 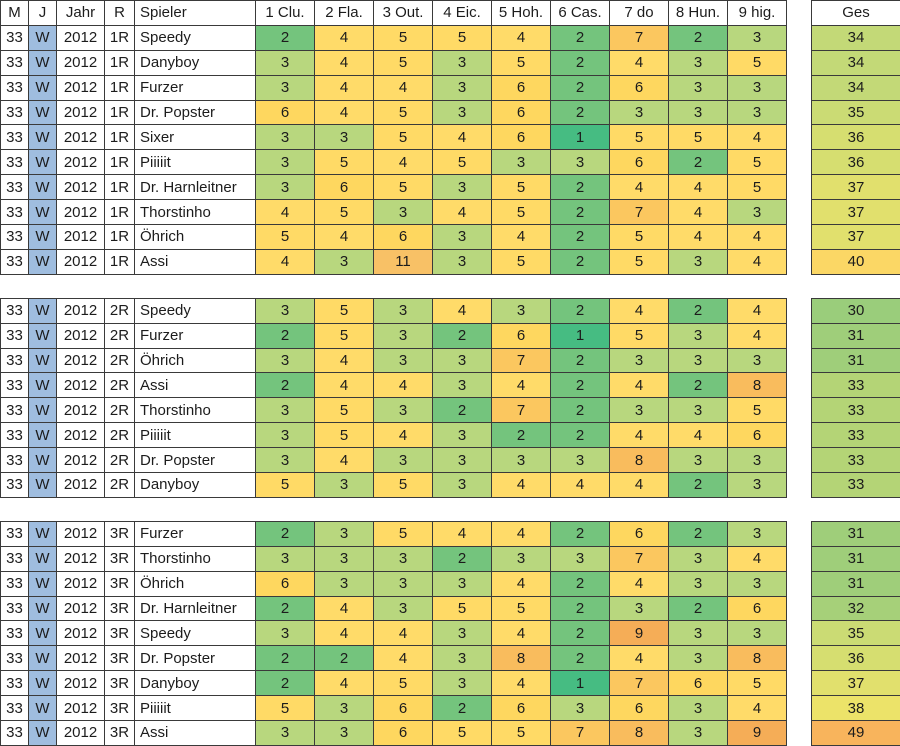 I want to click on cell-hole-score-4: 5, so click(x=462, y=37).